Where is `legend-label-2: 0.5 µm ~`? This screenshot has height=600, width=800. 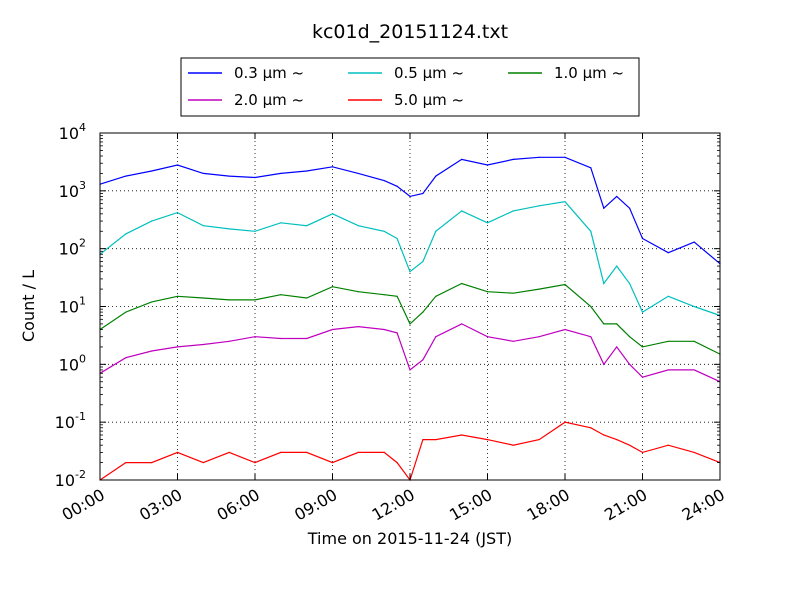
legend-label-2: 0.5 µm ~ is located at coordinates (429, 73).